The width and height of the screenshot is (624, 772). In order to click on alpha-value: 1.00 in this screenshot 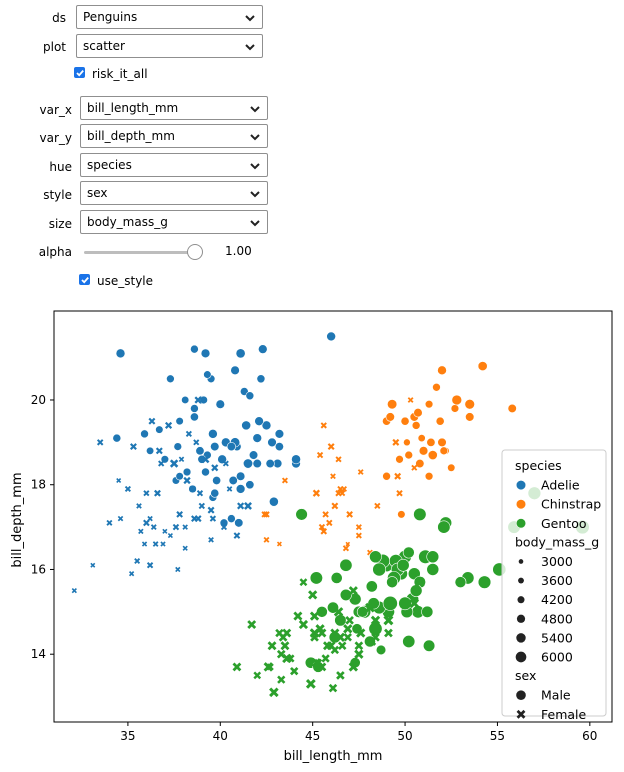, I will do `click(238, 251)`.